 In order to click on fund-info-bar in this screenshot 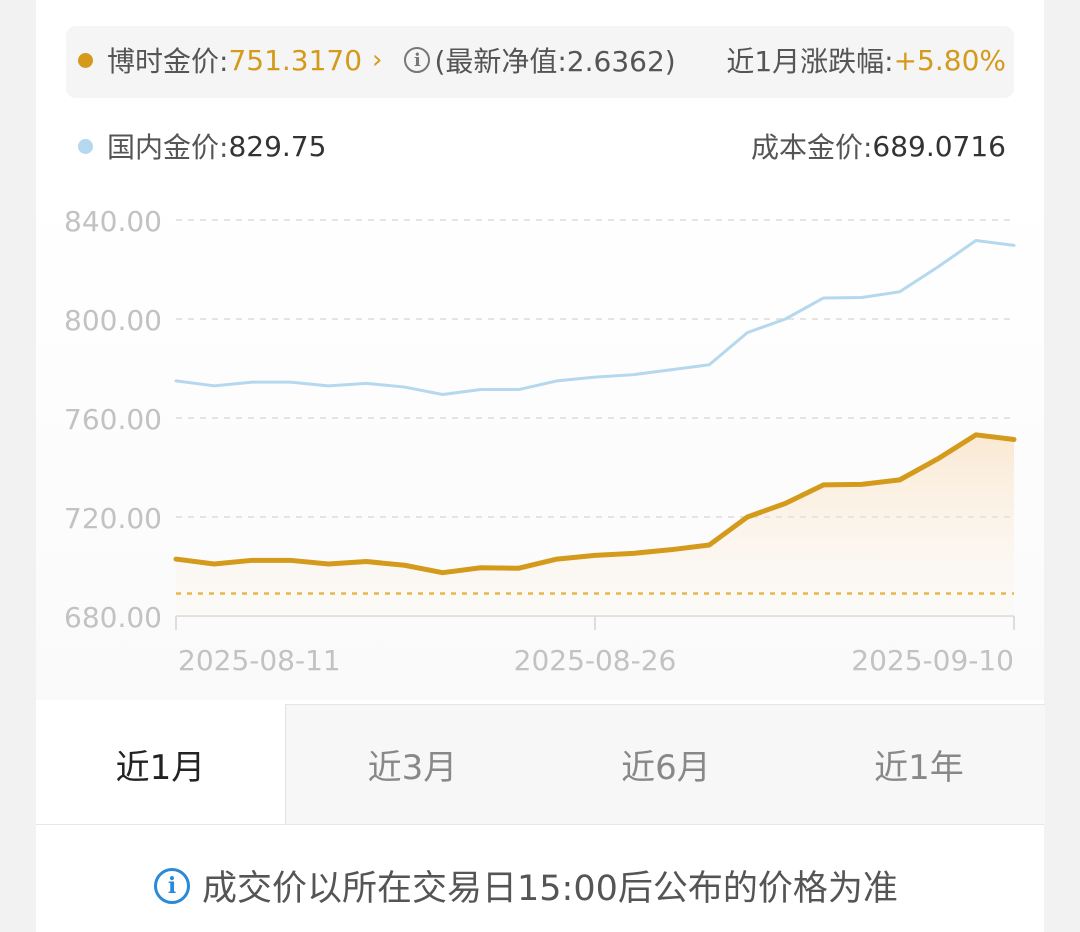, I will do `click(540, 62)`.